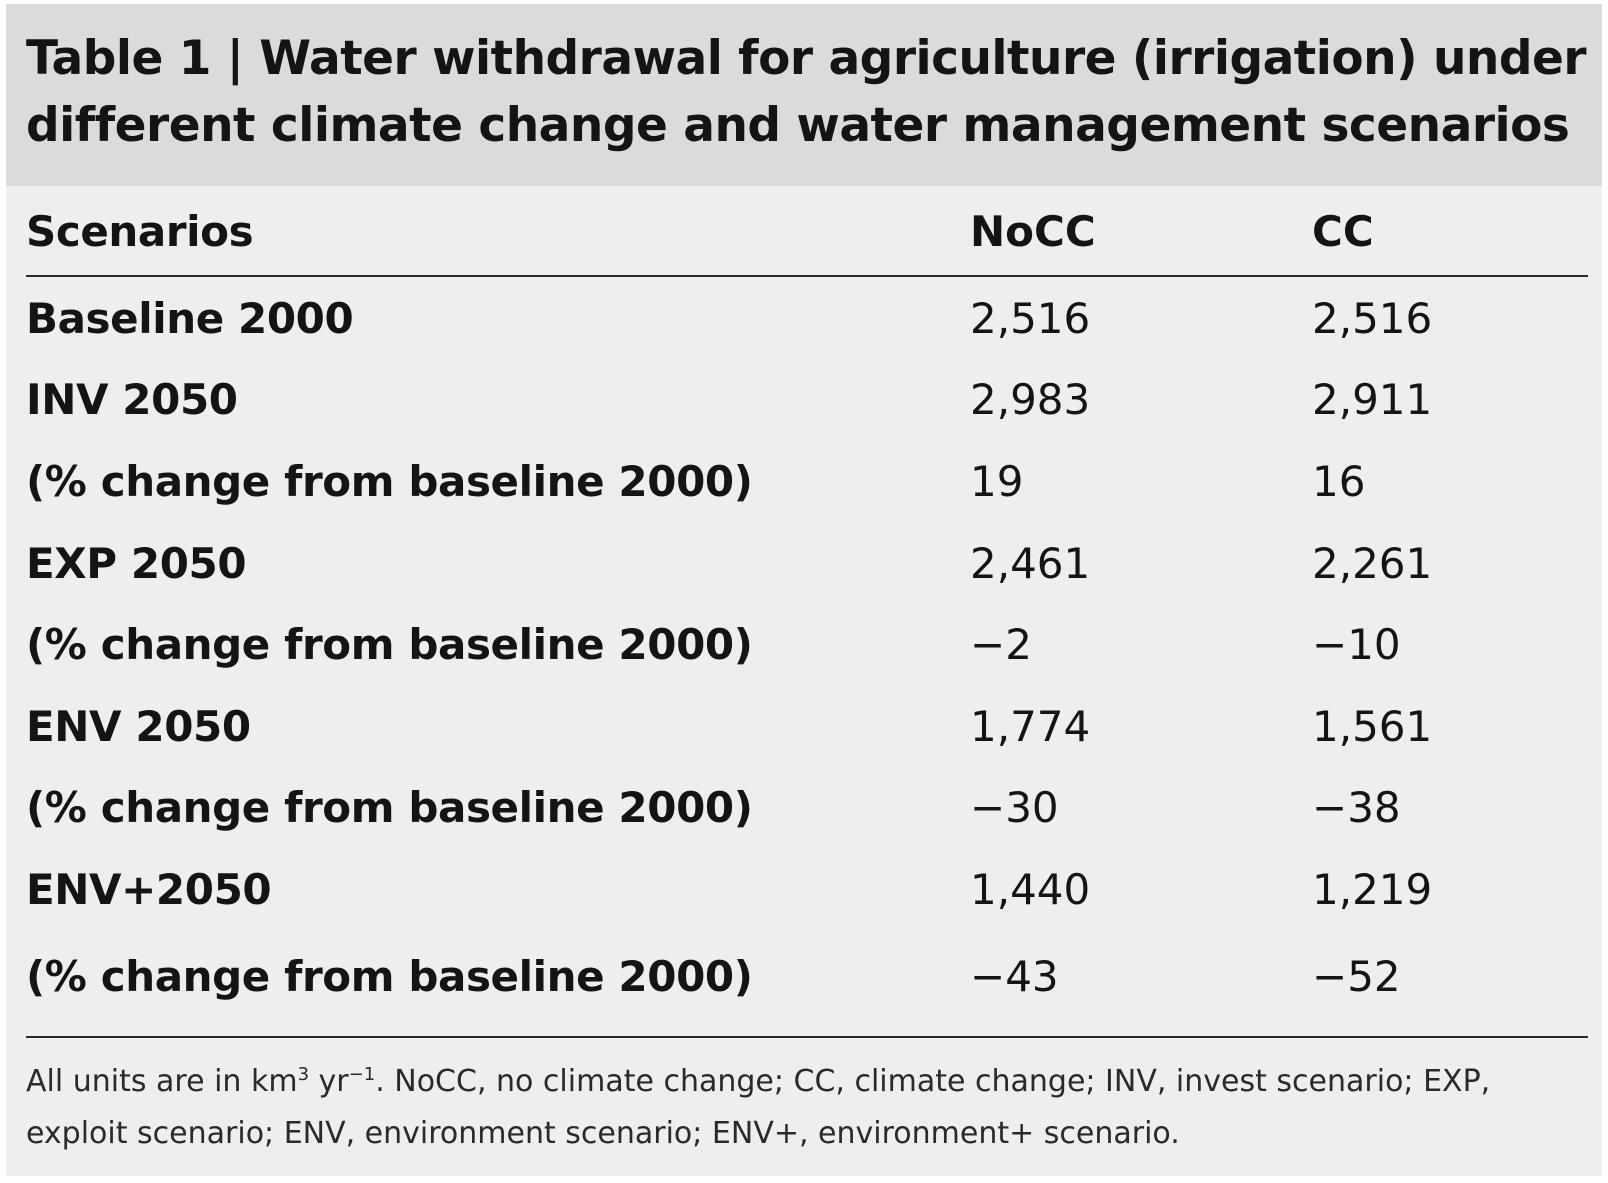 The width and height of the screenshot is (1608, 1183). What do you see at coordinates (140, 231) in the screenshot?
I see `column-header-scenarios: Scenarios` at bounding box center [140, 231].